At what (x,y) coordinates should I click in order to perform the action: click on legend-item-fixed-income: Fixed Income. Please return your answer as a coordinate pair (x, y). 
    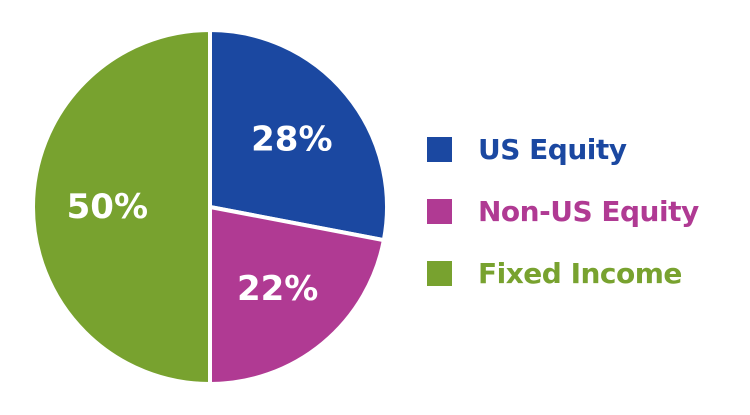
    Looking at the image, I should click on (586, 273).